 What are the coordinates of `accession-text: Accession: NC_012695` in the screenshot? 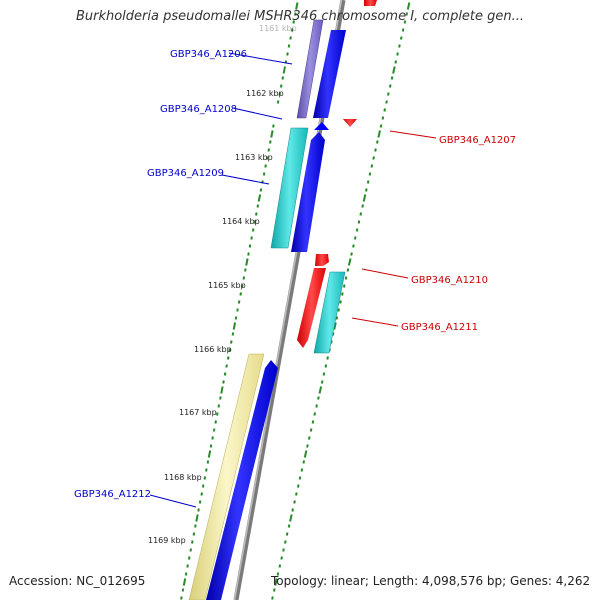 It's located at (77, 581).